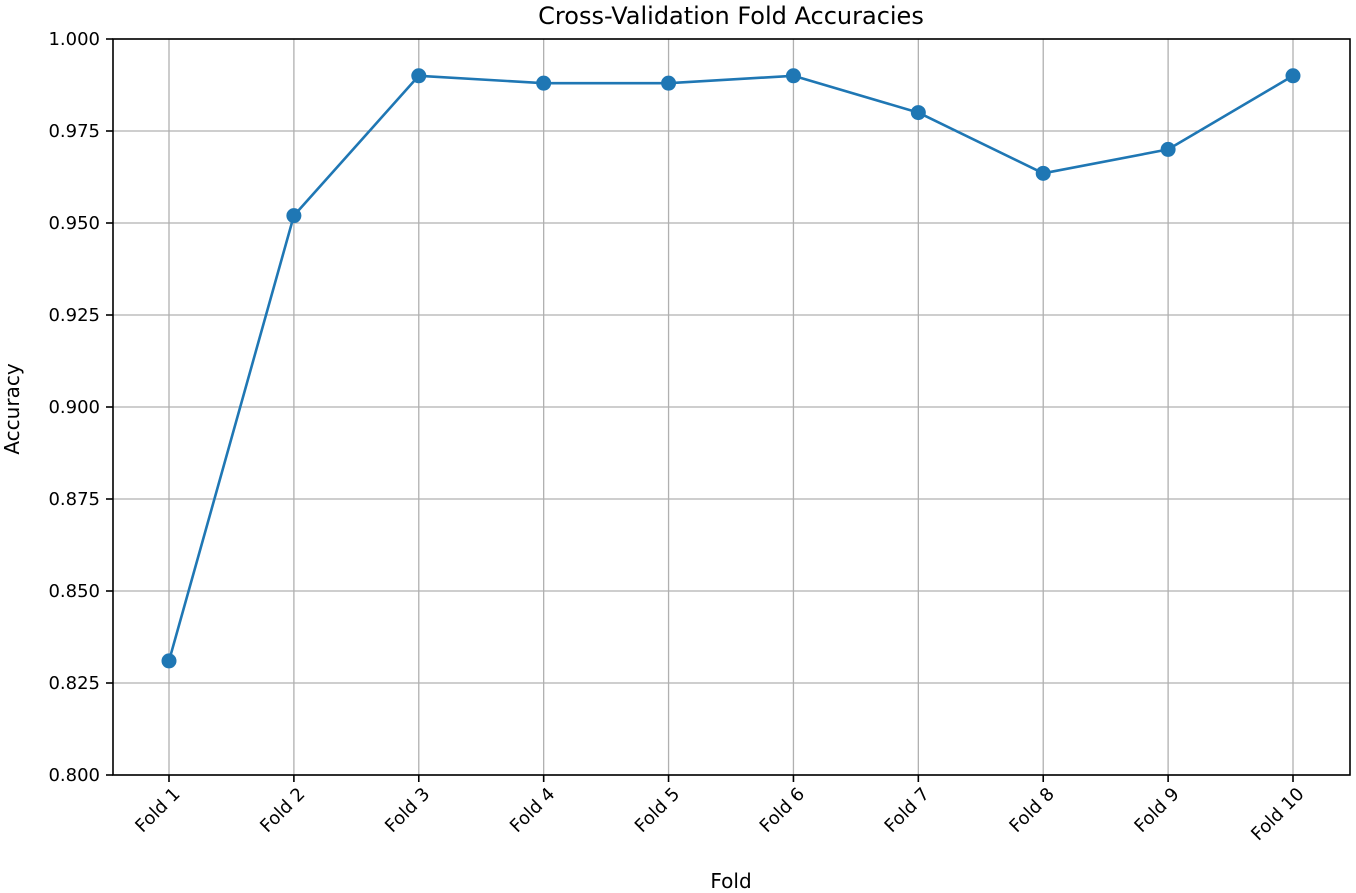  Describe the element at coordinates (782, 810) in the screenshot. I see `x-tick-label: Fold 6` at that location.